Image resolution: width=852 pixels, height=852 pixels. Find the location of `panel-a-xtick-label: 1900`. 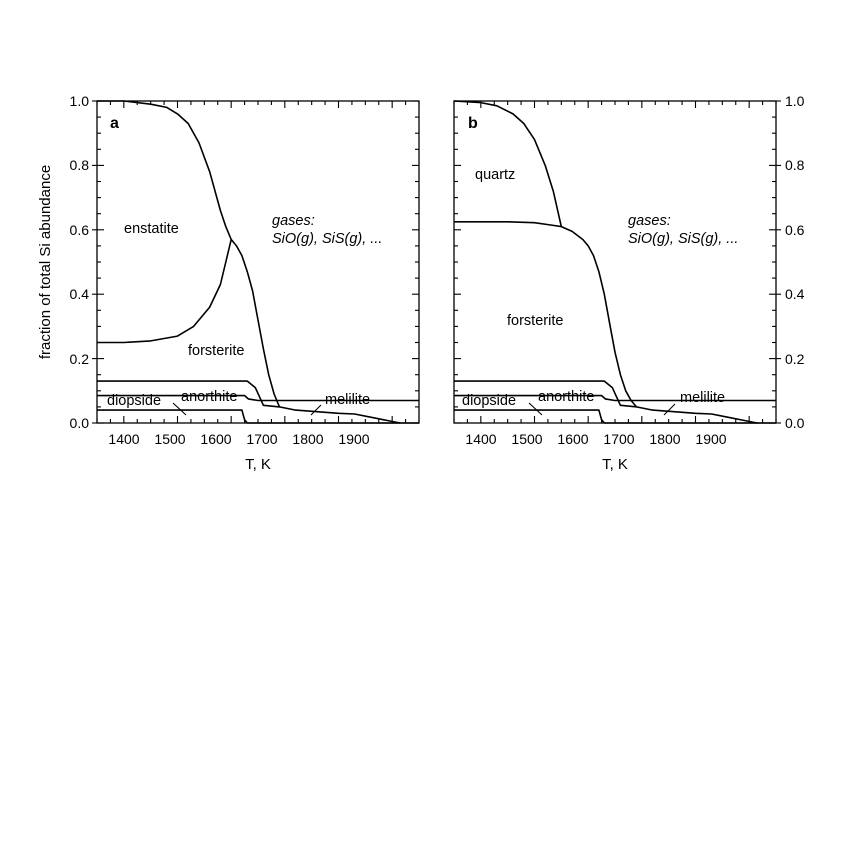

panel-a-xtick-label: 1900 is located at coordinates (353, 439).